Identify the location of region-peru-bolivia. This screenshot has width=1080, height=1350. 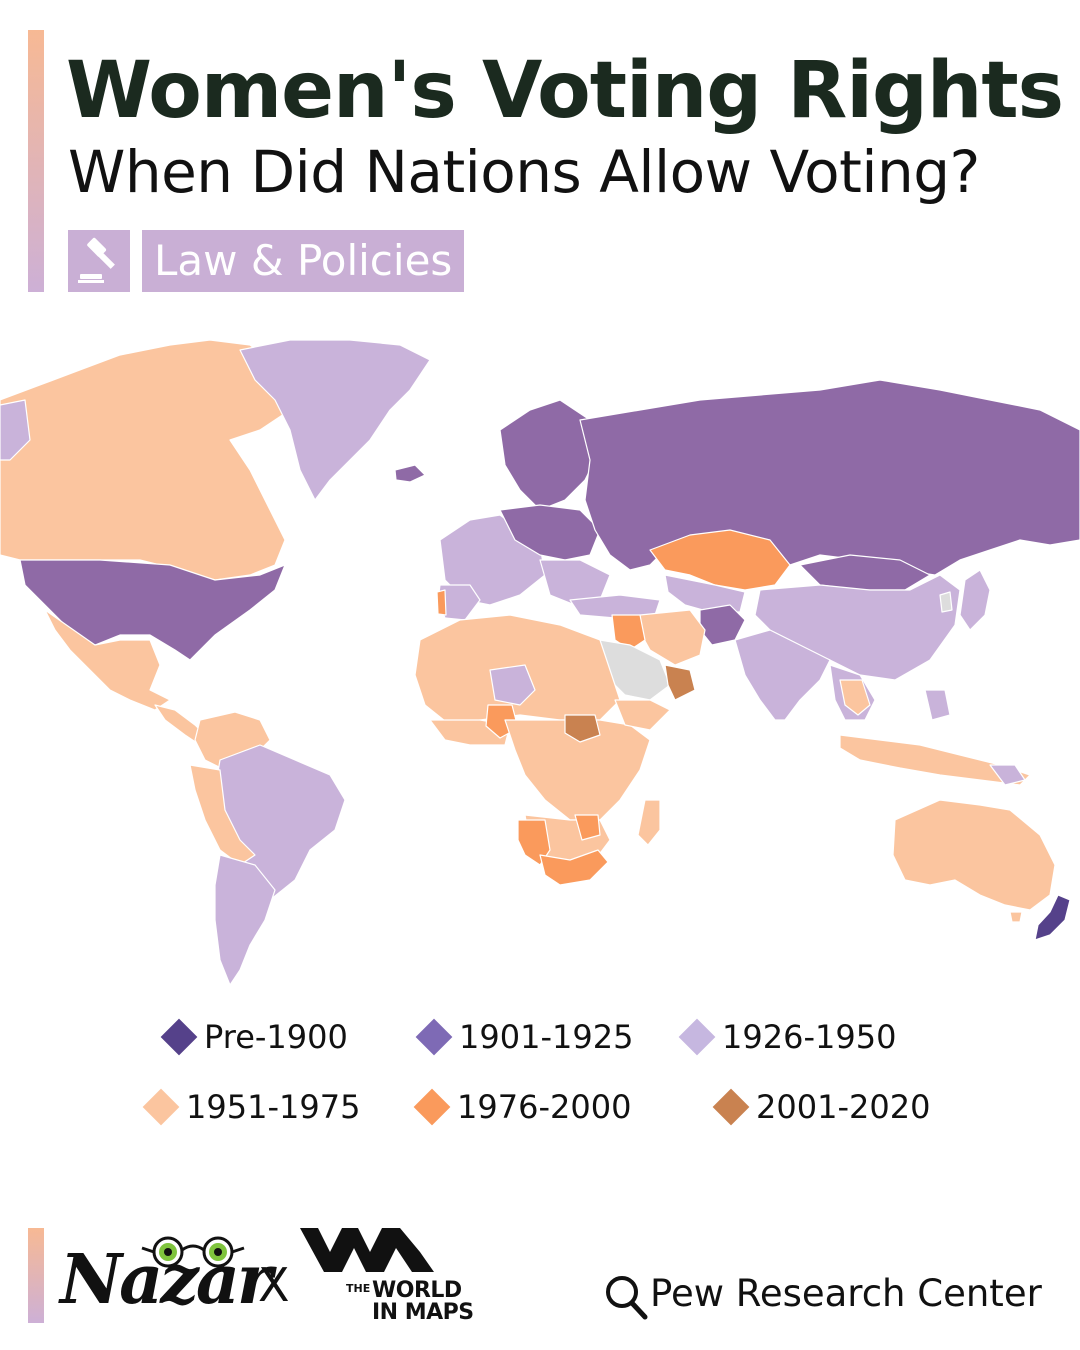
(222, 815).